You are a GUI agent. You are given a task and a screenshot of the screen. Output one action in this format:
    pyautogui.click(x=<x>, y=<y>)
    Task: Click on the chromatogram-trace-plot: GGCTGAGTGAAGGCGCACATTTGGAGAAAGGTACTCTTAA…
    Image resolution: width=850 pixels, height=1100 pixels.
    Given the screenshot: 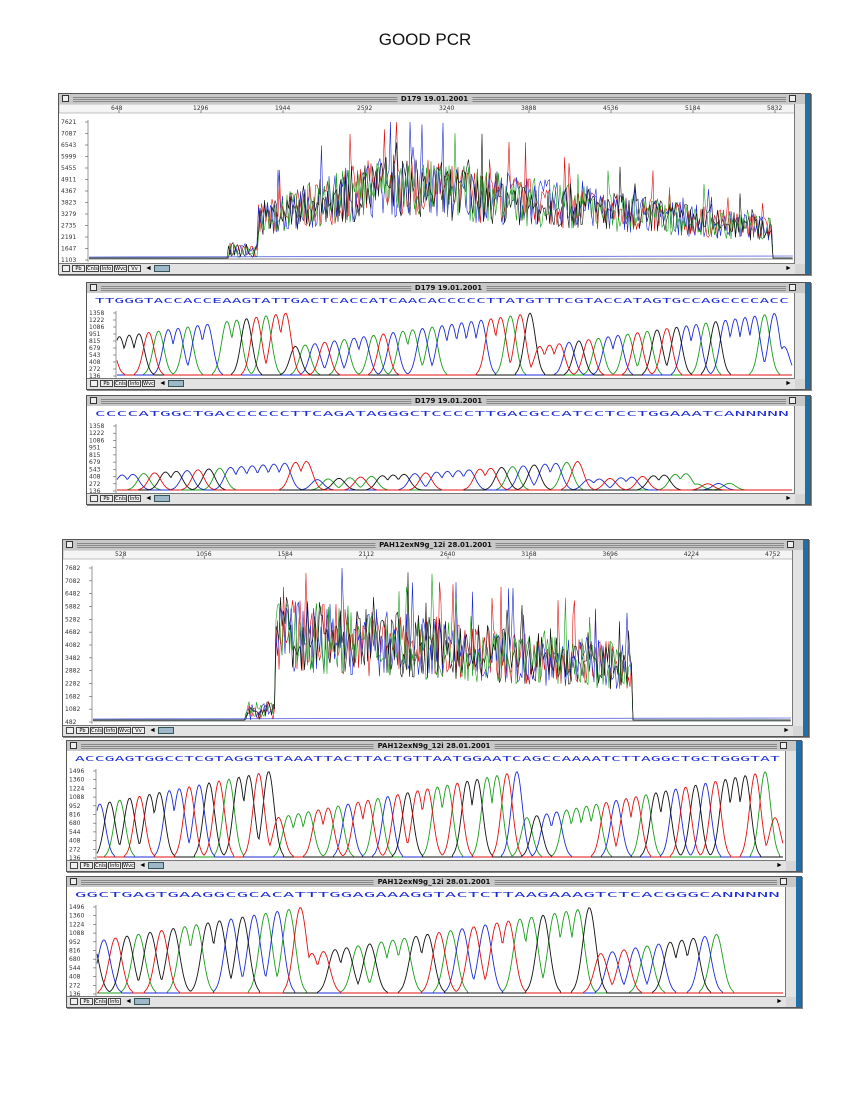 What is the action you would take?
    pyautogui.click(x=426, y=942)
    